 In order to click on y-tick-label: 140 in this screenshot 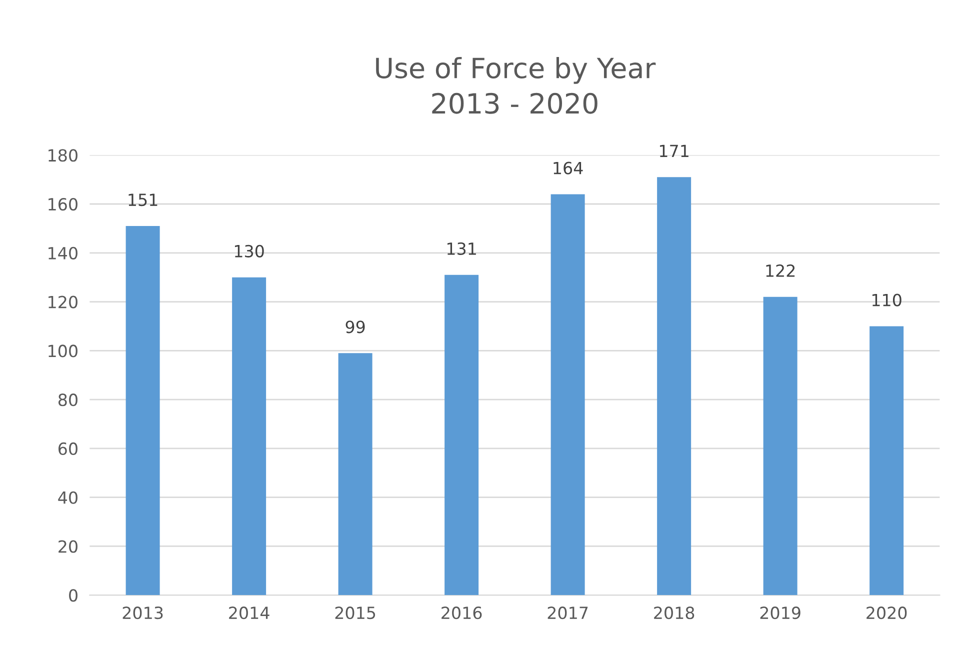, I will do `click(63, 253)`.